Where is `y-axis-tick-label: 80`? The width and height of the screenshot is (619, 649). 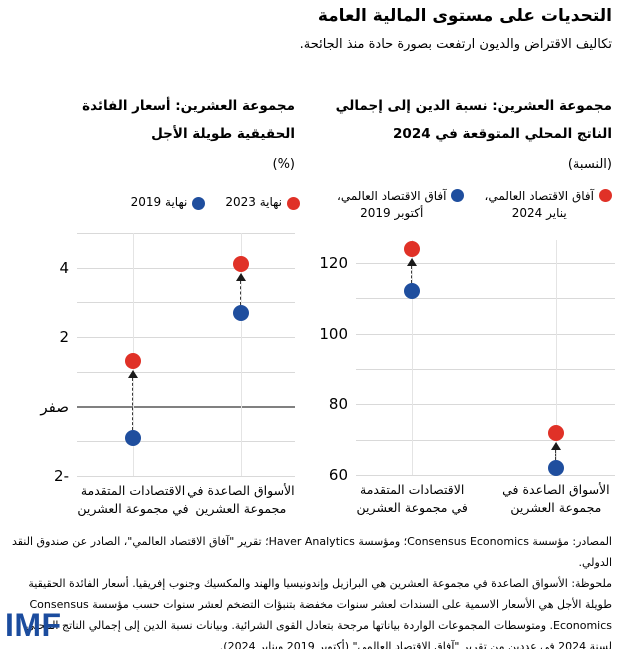 y-axis-tick-label: 80 is located at coordinates (338, 404).